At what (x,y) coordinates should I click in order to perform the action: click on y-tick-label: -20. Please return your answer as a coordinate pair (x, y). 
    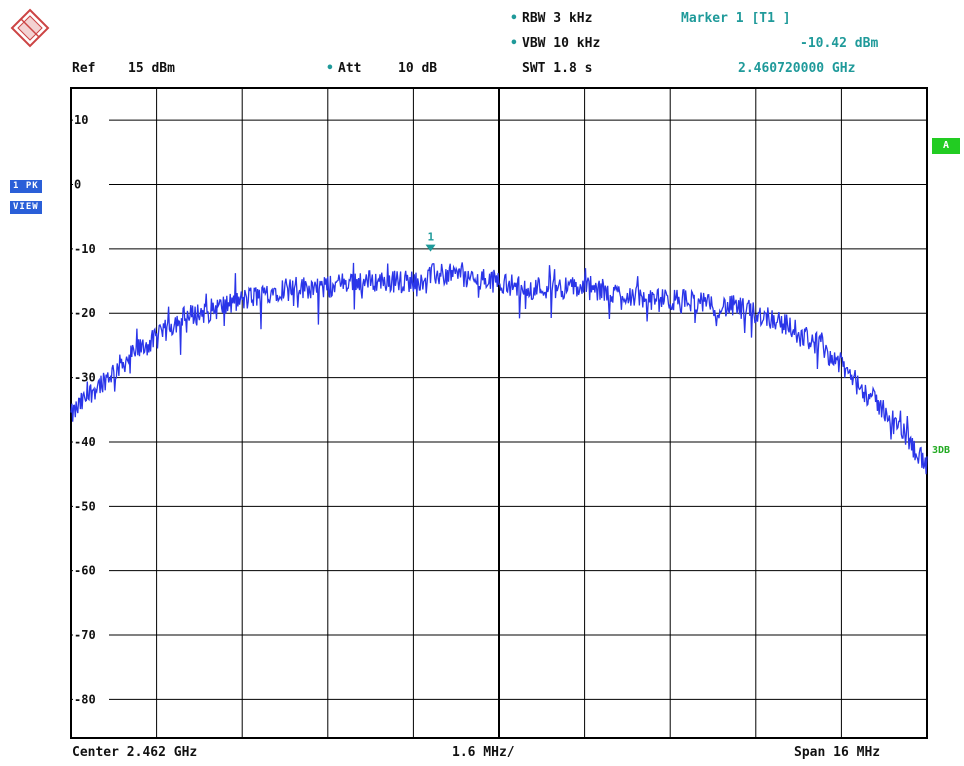
    Looking at the image, I should click on (85, 313).